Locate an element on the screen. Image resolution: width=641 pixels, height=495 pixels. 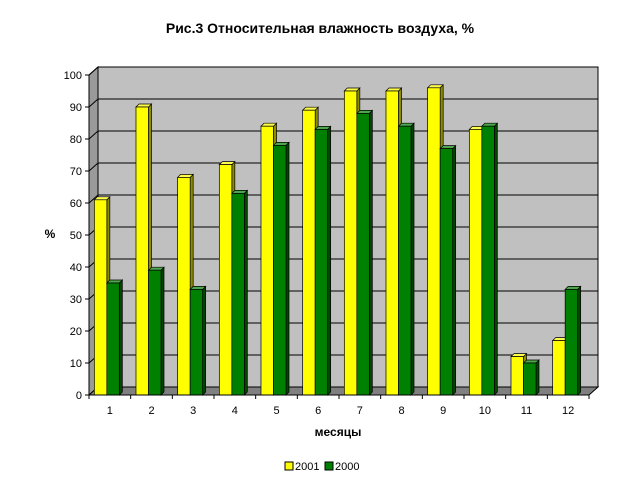
x-tick-label: 2 is located at coordinates (151, 411).